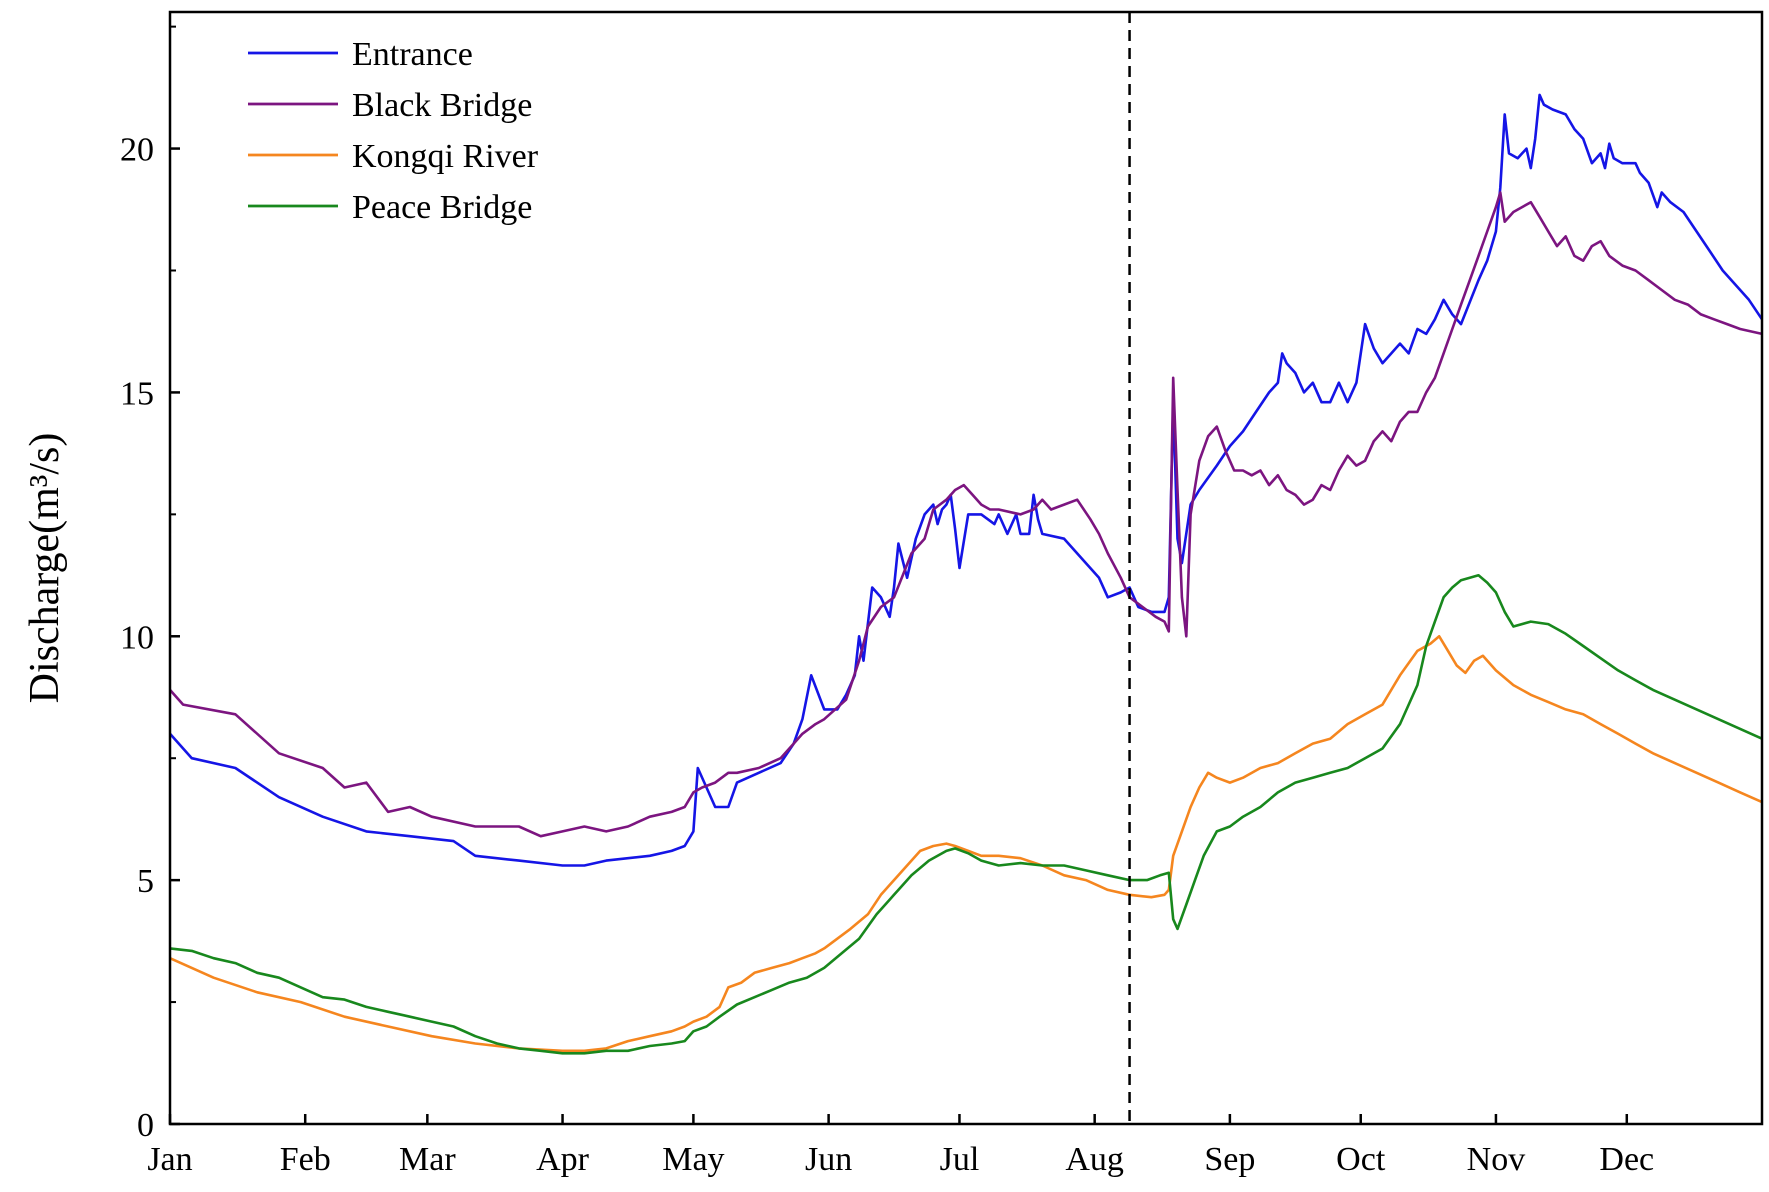  What do you see at coordinates (45, 568) in the screenshot?
I see `y-axis-title: Discharge(m³/s)` at bounding box center [45, 568].